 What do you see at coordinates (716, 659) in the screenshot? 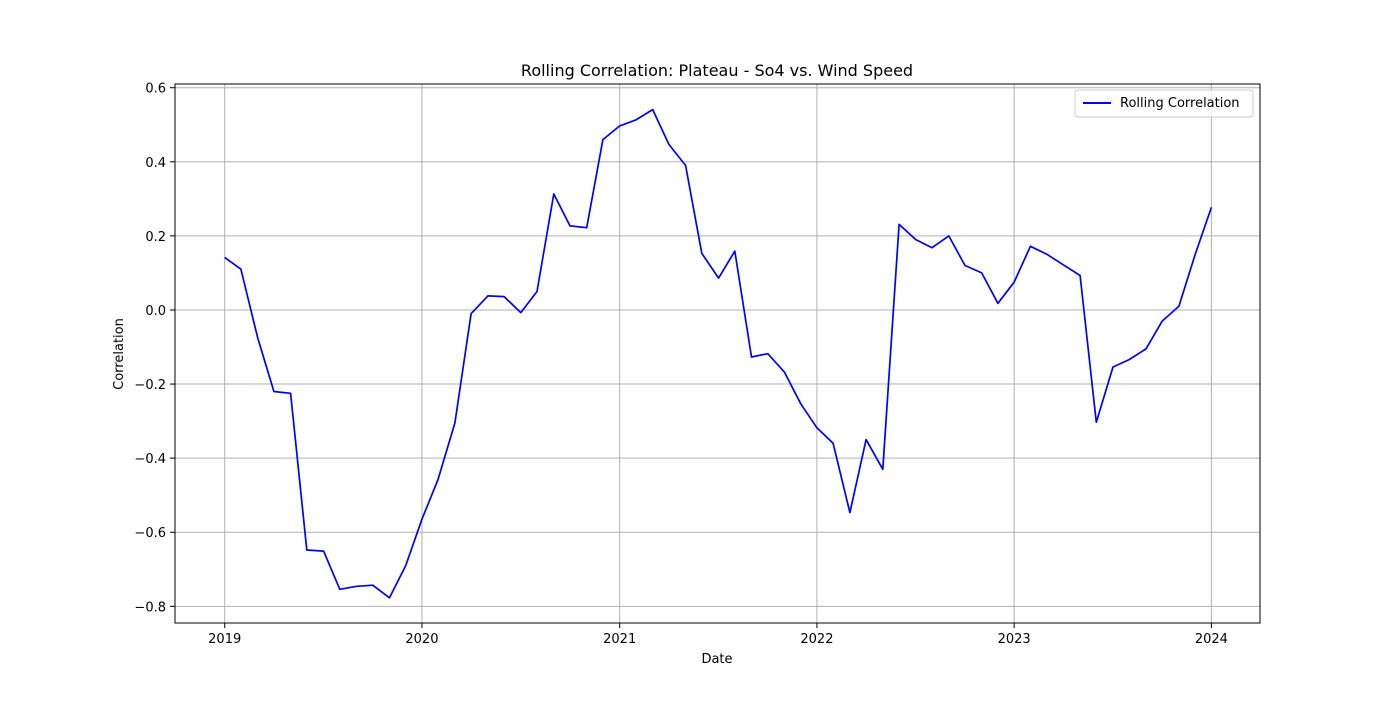
I see `x-axis-label: Date` at bounding box center [716, 659].